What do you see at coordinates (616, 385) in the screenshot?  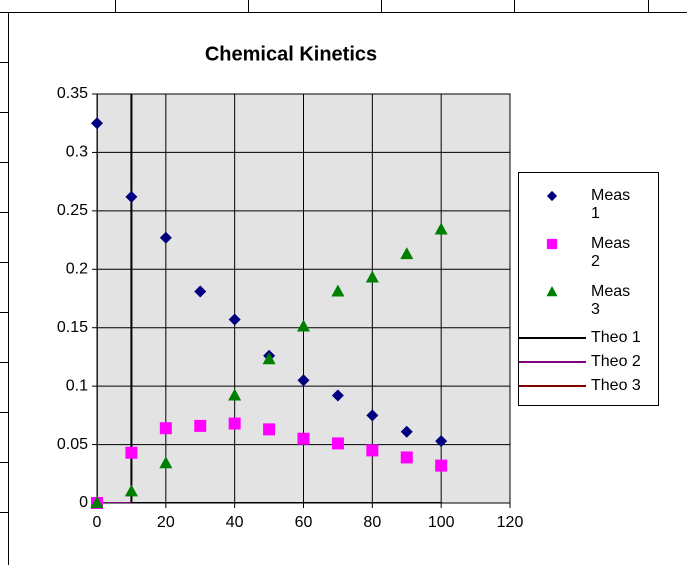 I see `legend-label: Theo 3` at bounding box center [616, 385].